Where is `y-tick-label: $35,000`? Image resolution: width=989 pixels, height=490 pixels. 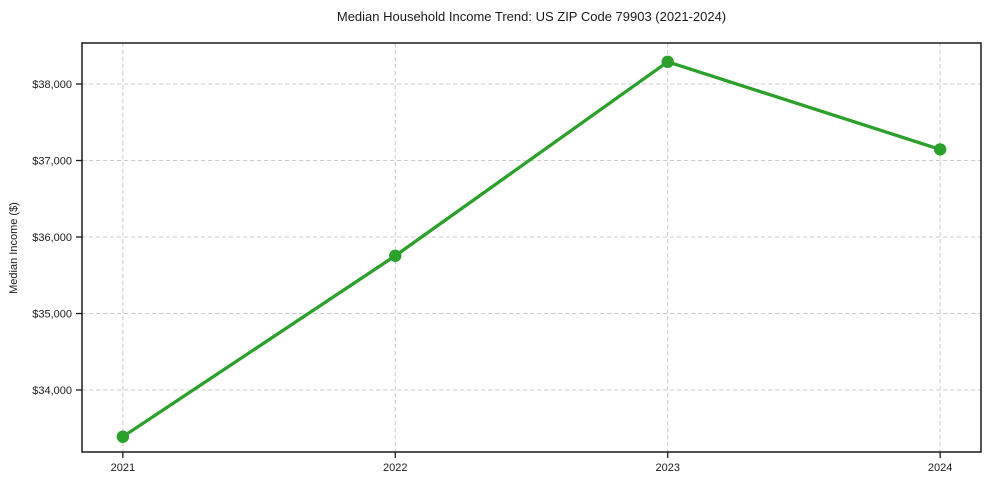
y-tick-label: $35,000 is located at coordinates (52, 314).